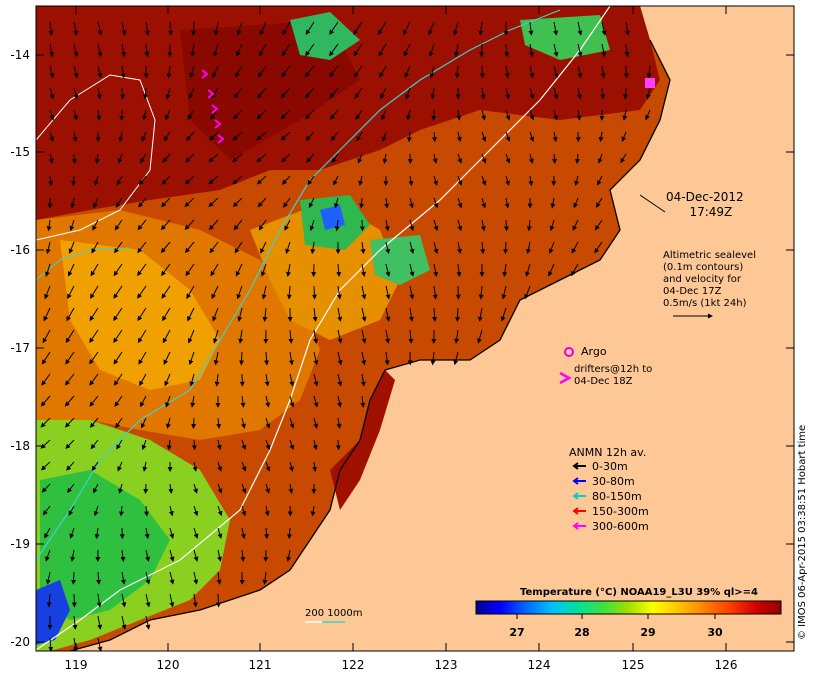 This screenshot has width=820, height=680. What do you see at coordinates (579, 496) in the screenshot?
I see `anmn-legend-arrows` at bounding box center [579, 496].